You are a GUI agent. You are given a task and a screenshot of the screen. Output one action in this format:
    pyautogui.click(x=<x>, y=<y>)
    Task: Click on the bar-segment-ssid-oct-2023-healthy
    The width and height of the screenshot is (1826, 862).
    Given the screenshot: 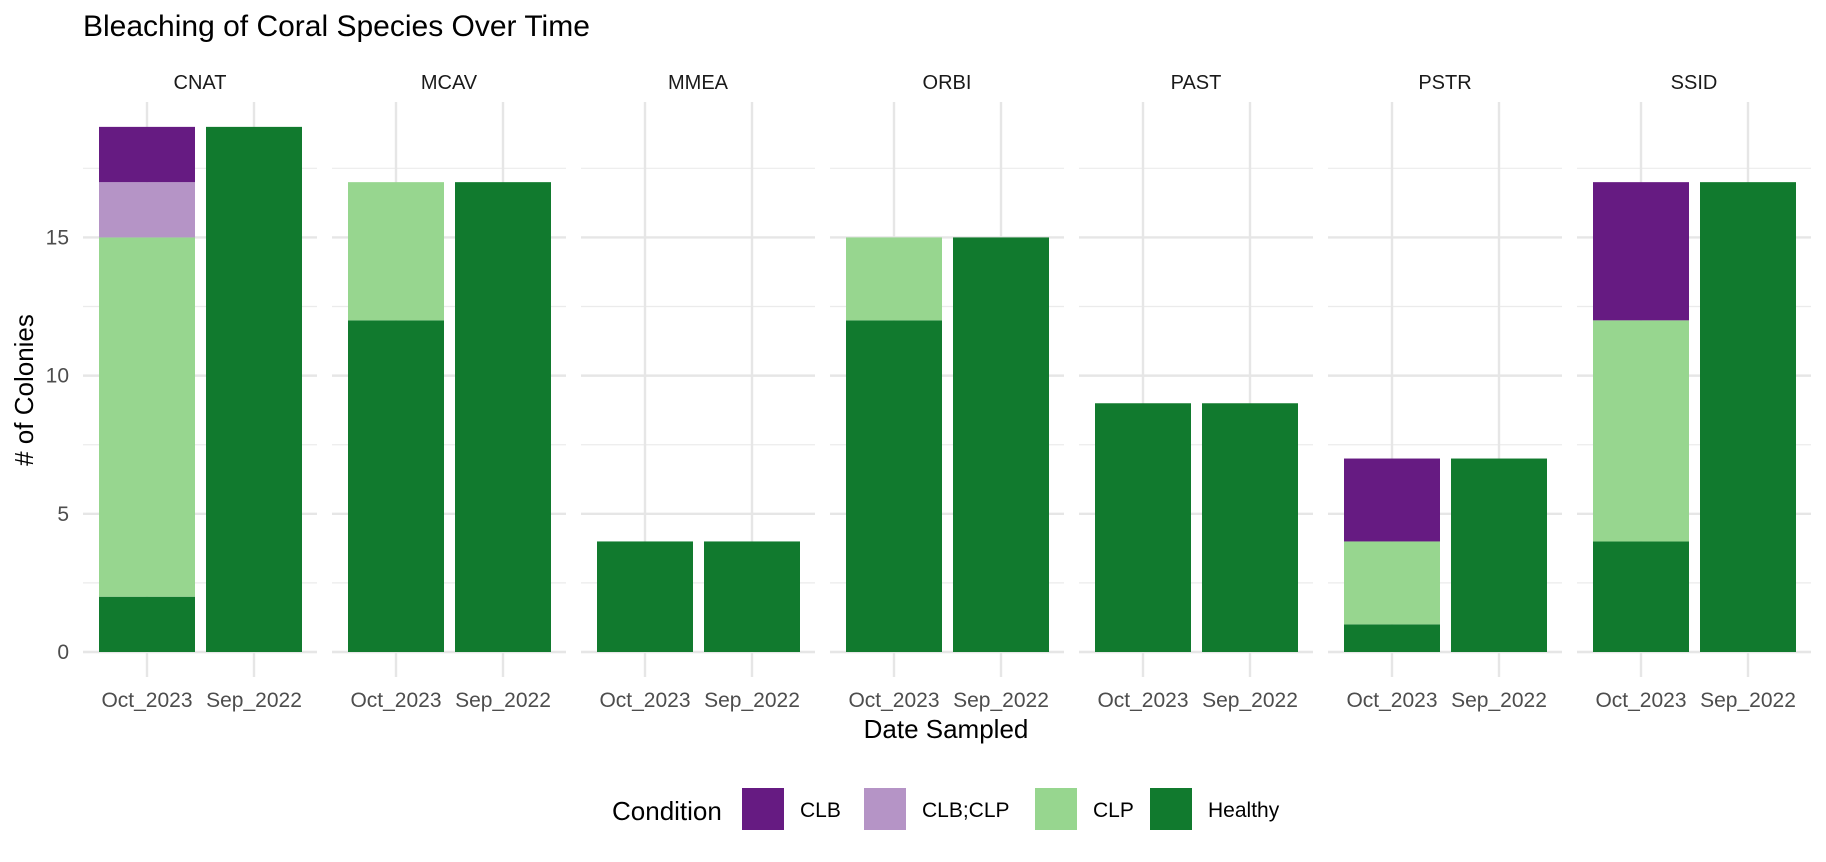 What is the action you would take?
    pyautogui.click(x=1641, y=596)
    